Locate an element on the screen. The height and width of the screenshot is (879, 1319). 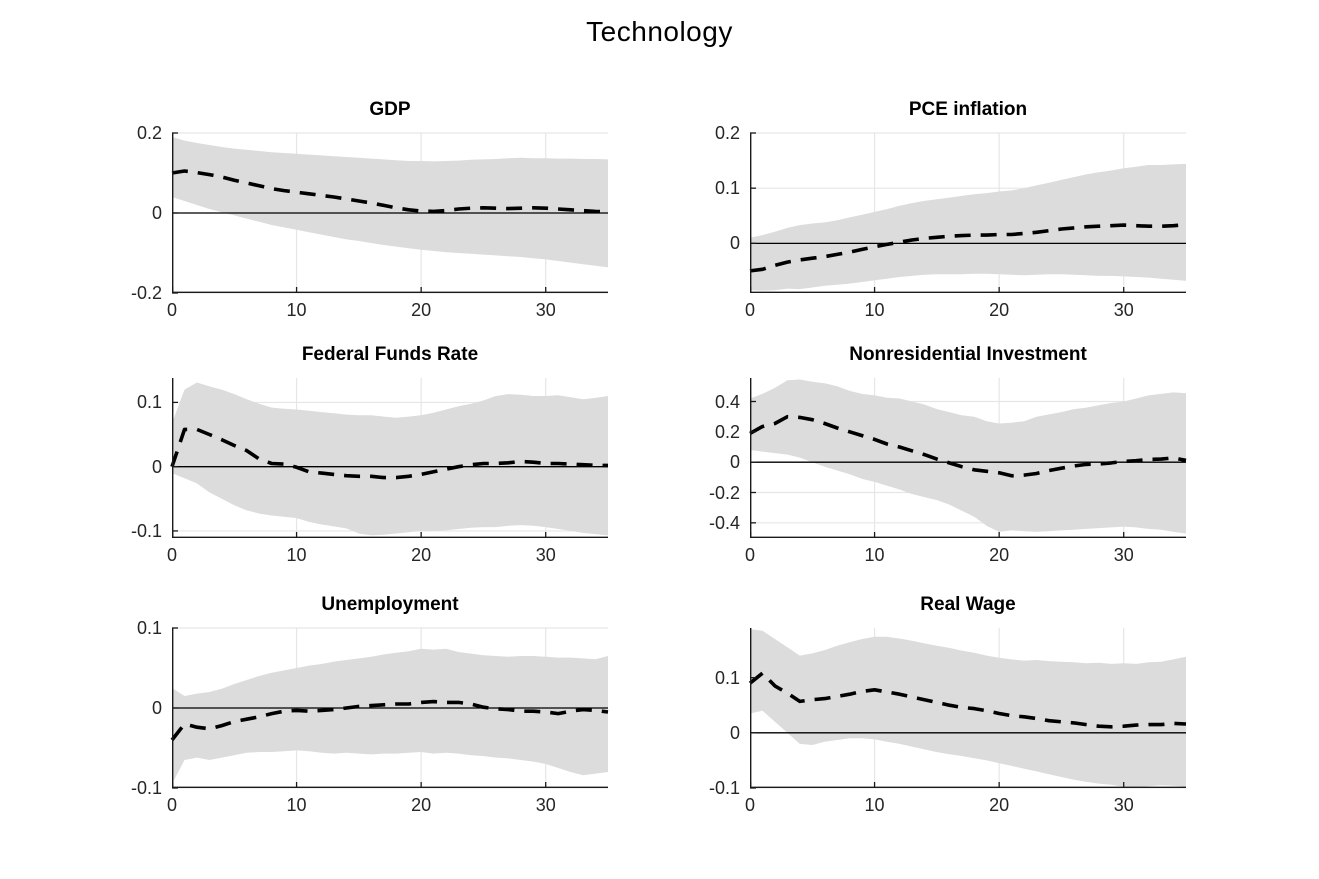
subplot-unemployment: Unemployment -0.1 0 0.1 0 10 20 30 is located at coordinates (370, 704).